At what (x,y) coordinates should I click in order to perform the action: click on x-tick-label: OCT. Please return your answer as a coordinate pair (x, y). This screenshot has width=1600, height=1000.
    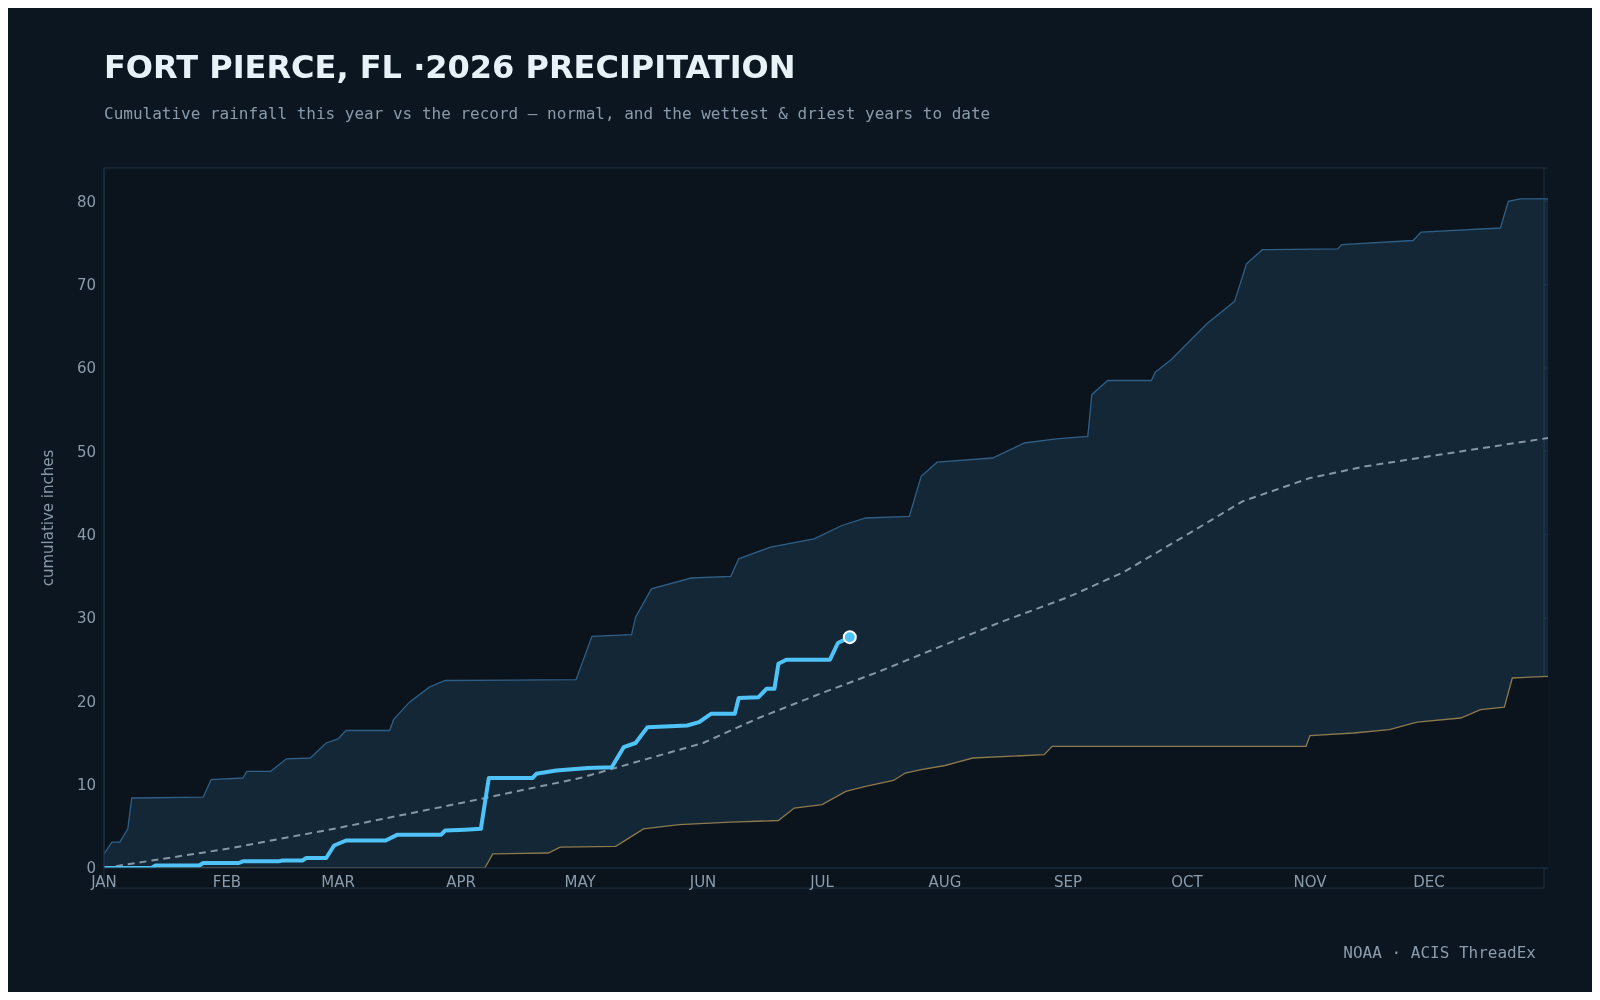
    Looking at the image, I should click on (1187, 881).